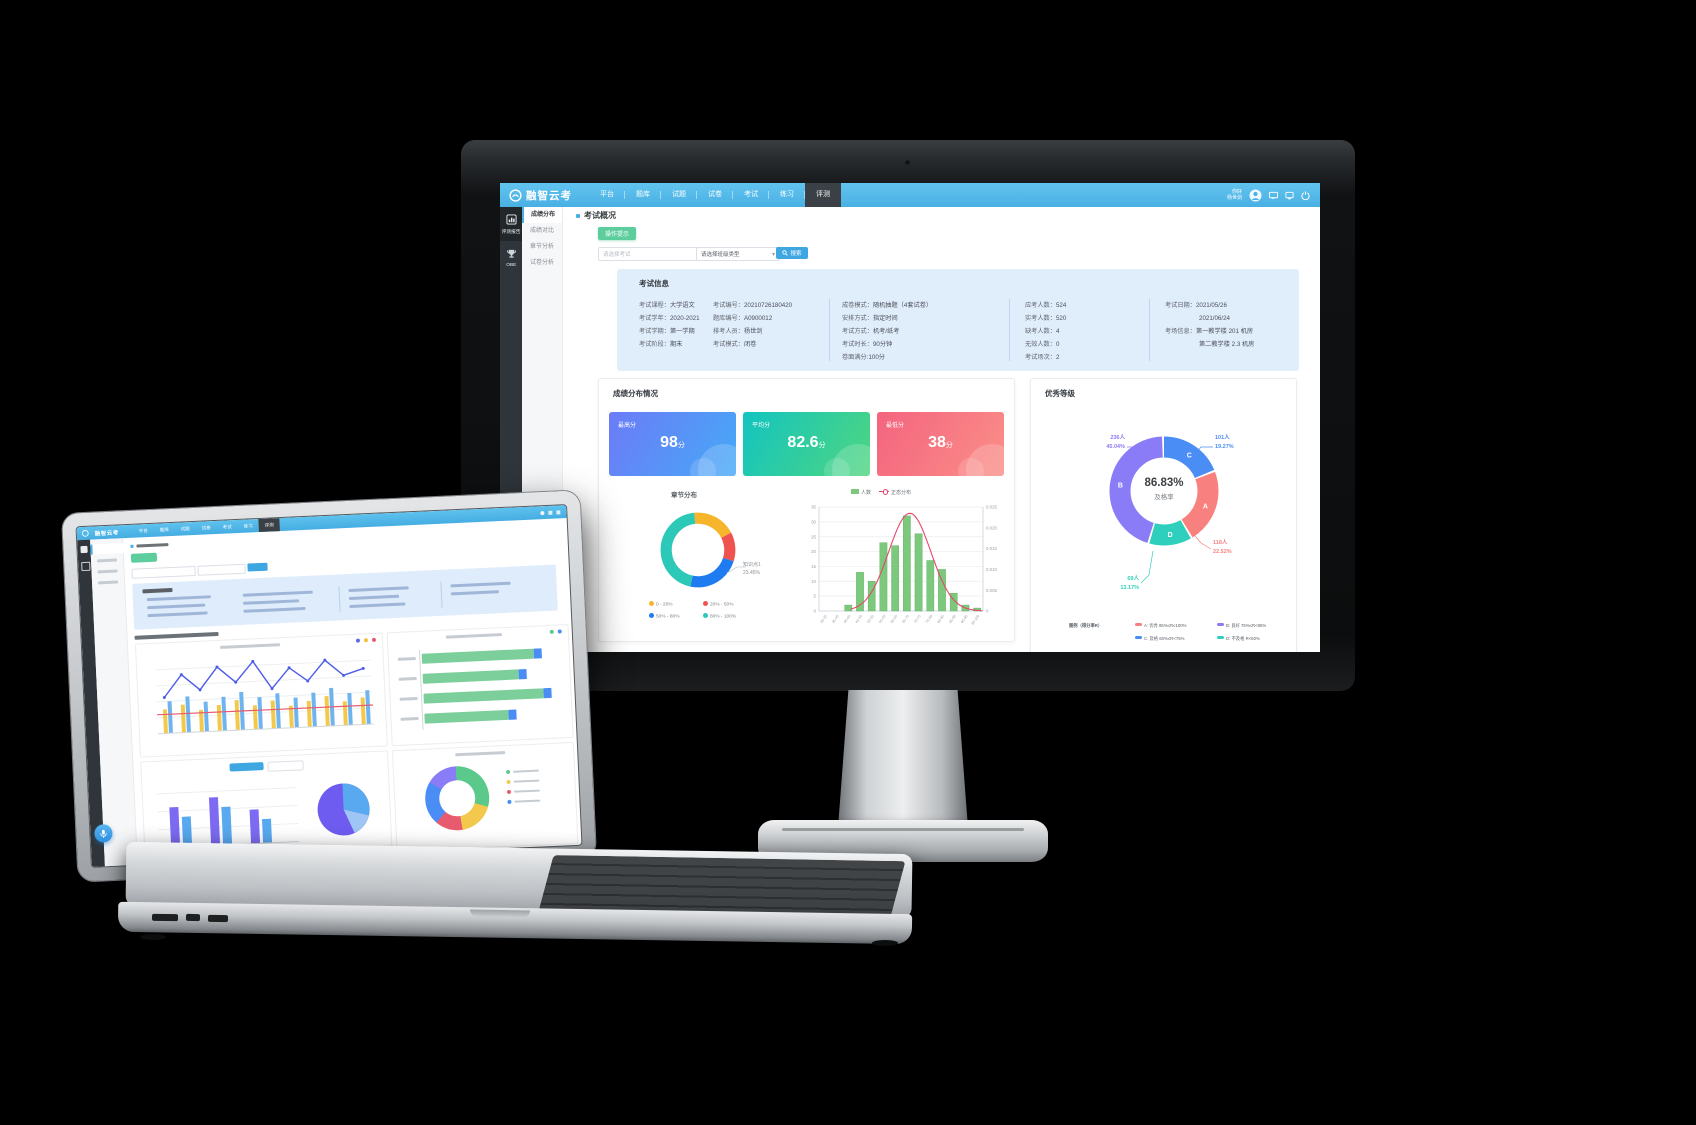 This screenshot has height=1125, width=1696. What do you see at coordinates (992, 527) in the screenshot?
I see `svg-text: 0.020` at bounding box center [992, 527].